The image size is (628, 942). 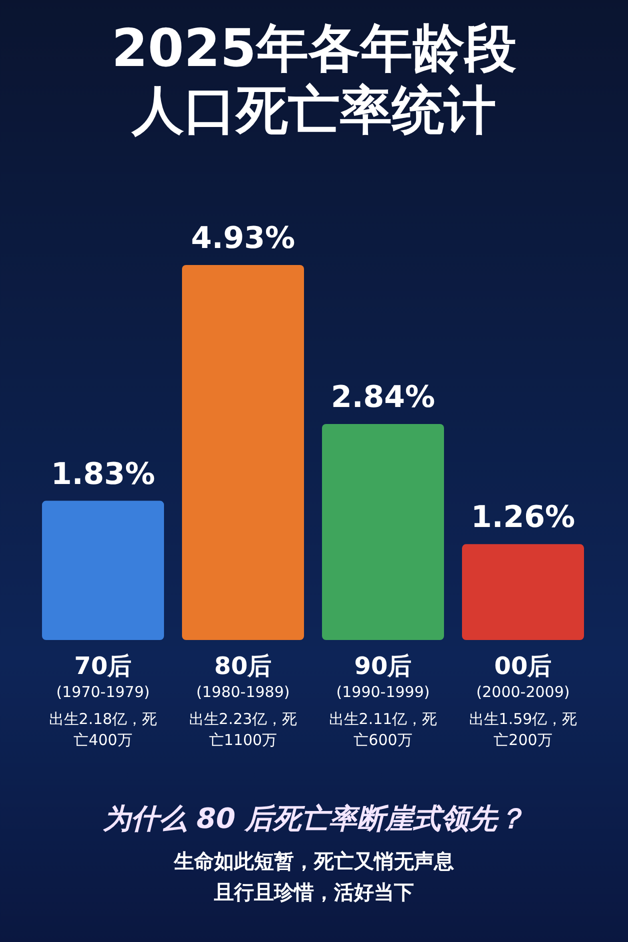 What do you see at coordinates (383, 692) in the screenshot?
I see `text: (1990-1999)` at bounding box center [383, 692].